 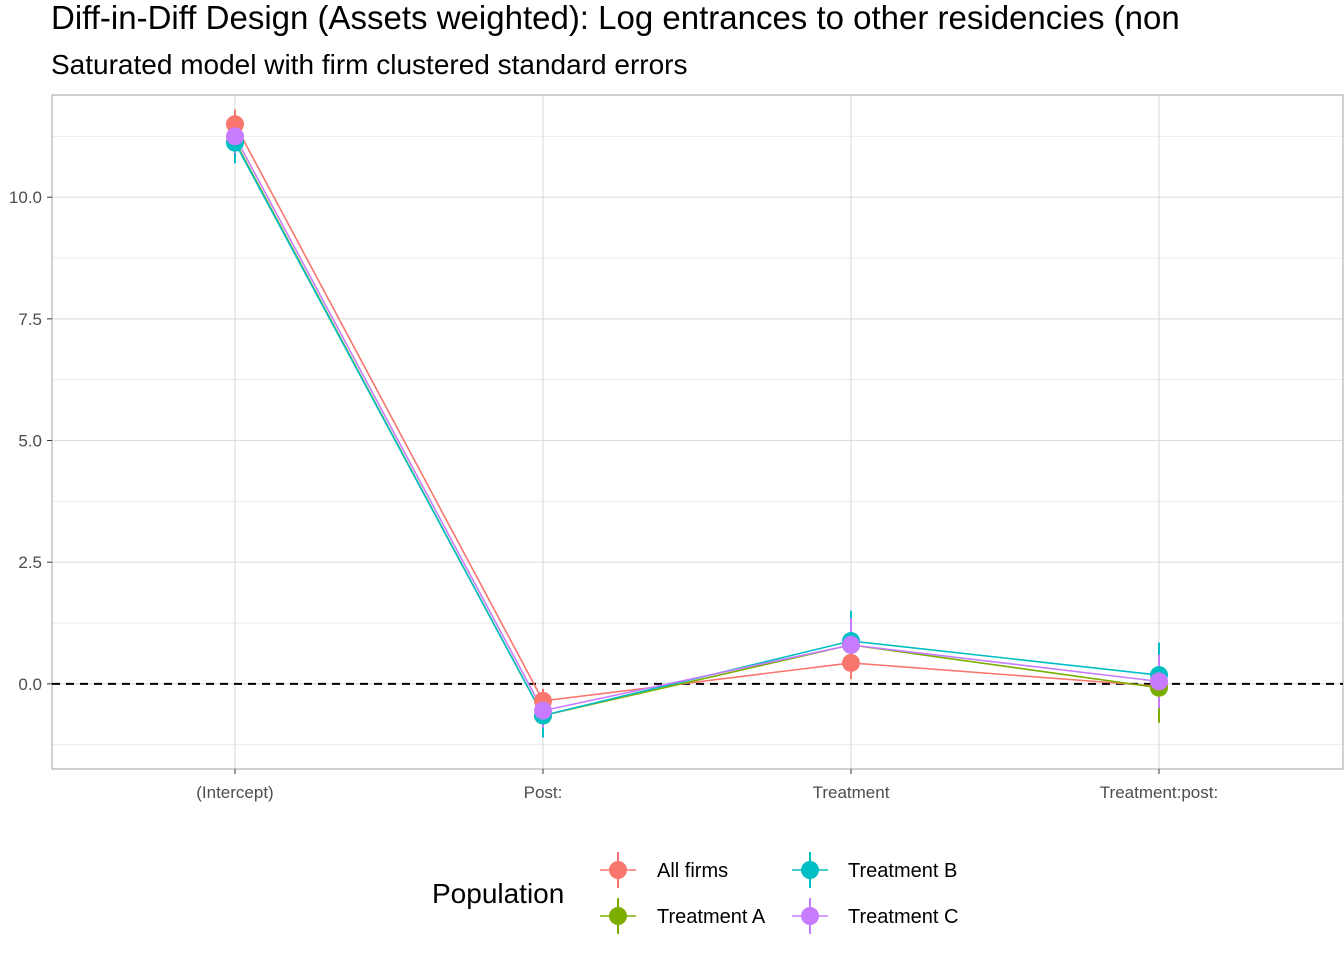 I want to click on x-tick-label: (Intercept), so click(x=234, y=792).